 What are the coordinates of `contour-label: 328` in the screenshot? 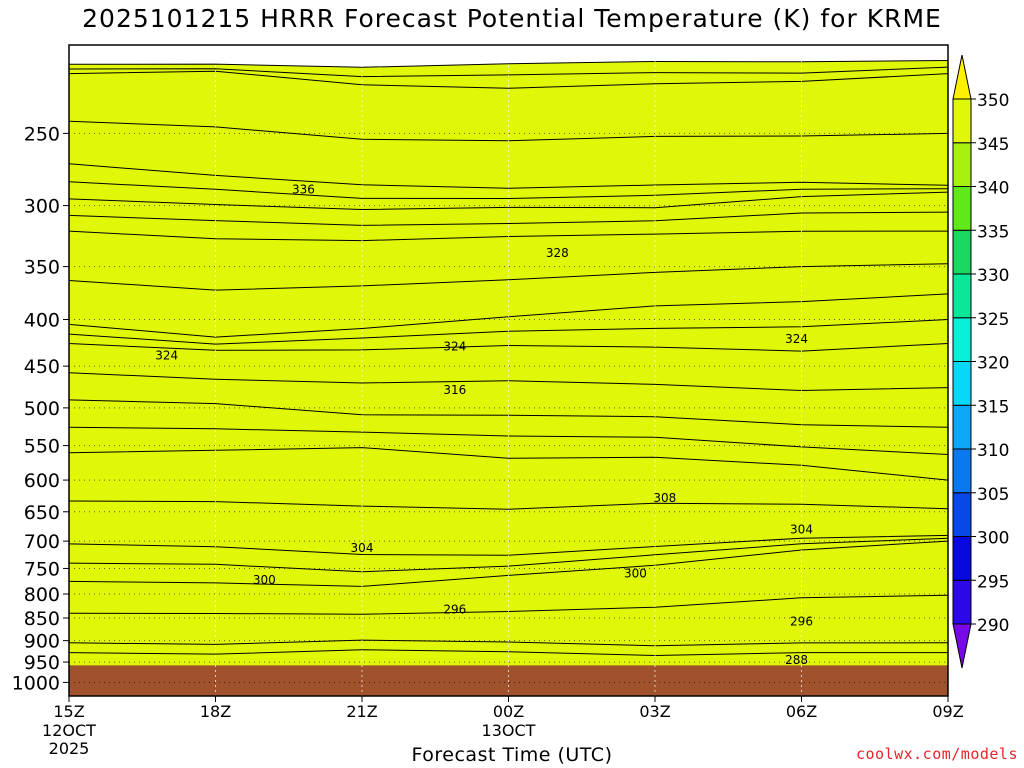 It's located at (557, 253).